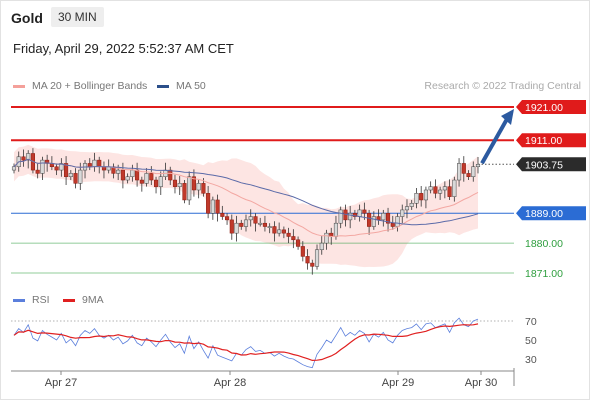 The image size is (590, 400). I want to click on ma9-swatch, so click(69, 300).